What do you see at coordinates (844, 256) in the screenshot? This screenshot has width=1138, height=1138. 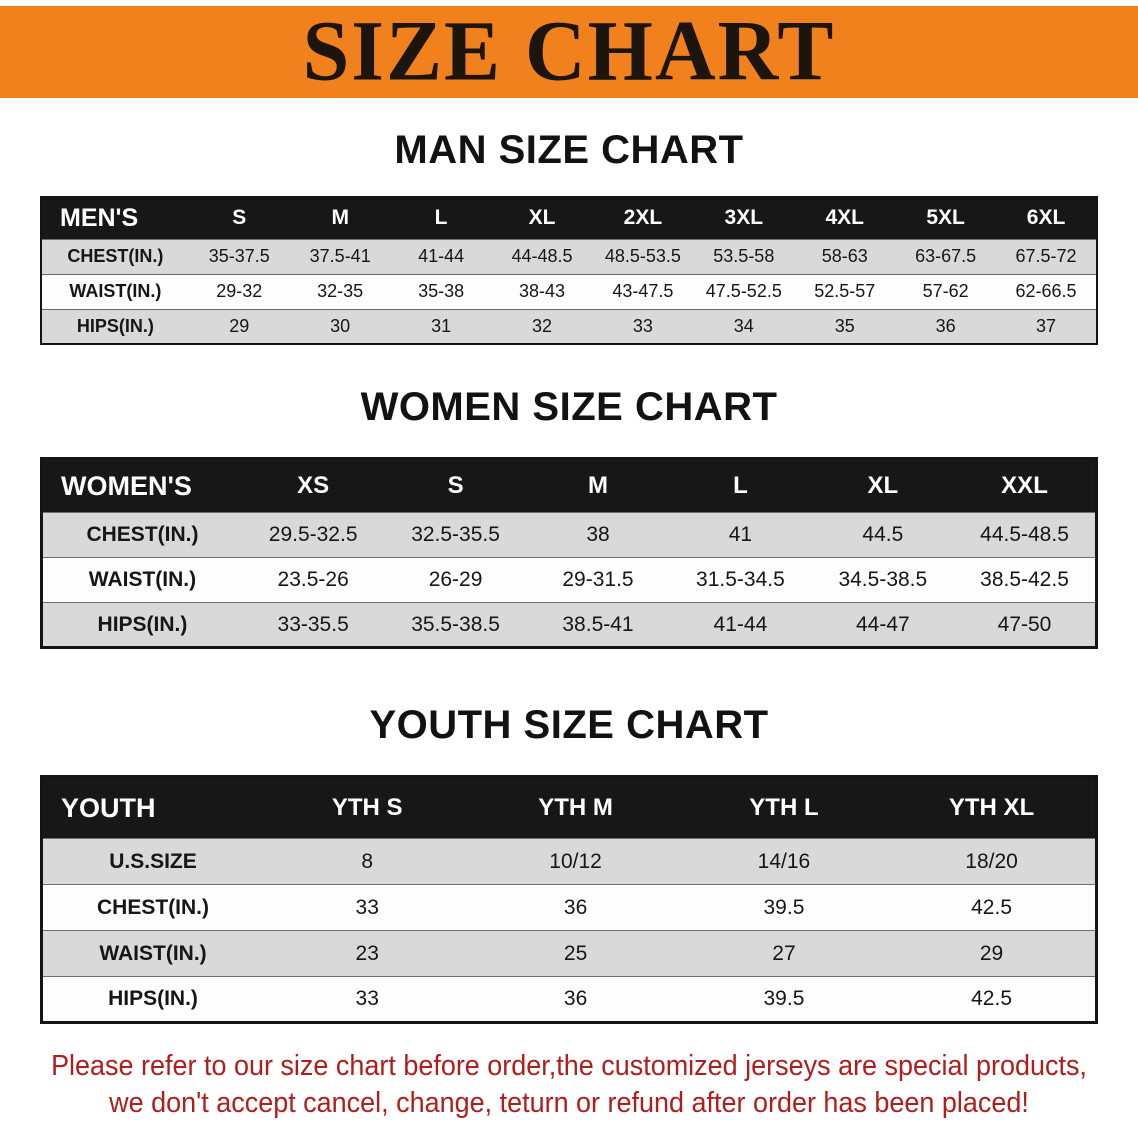 I see `size-value: 58-63` at bounding box center [844, 256].